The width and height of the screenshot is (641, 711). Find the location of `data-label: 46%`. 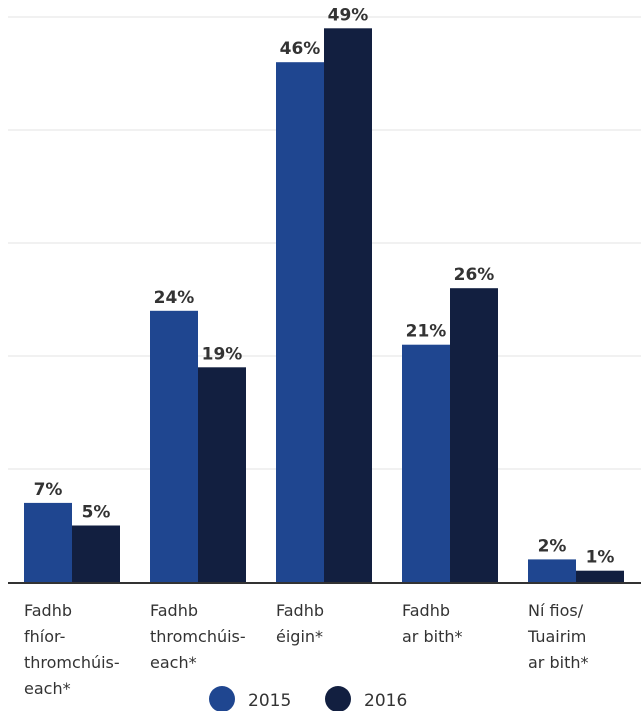

data-label: 46% is located at coordinates (300, 49).